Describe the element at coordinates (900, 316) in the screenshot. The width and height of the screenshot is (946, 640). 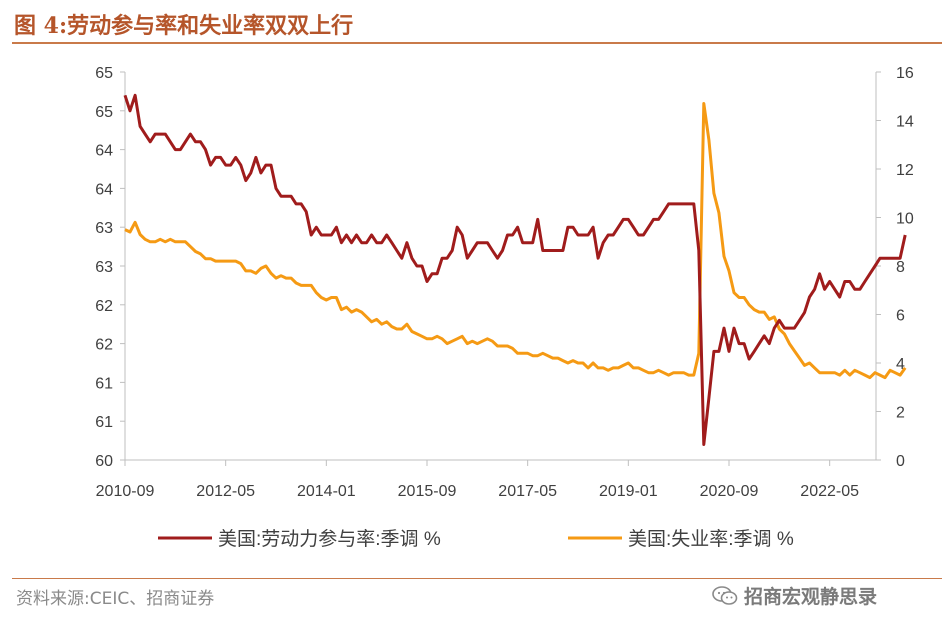
I see `y-right-tick-label: 6` at that location.